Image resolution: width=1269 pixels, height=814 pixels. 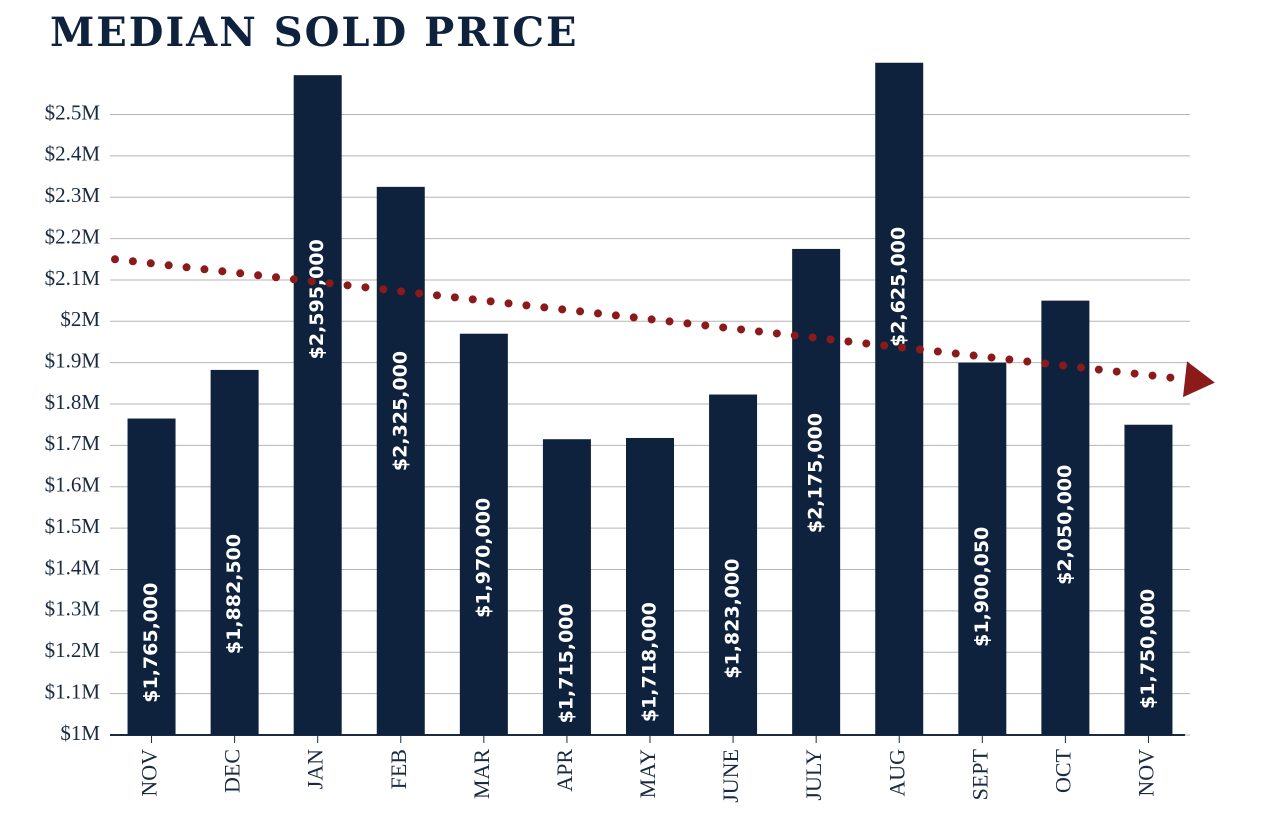 What do you see at coordinates (1148, 649) in the screenshot?
I see `value-label: $1,750,000` at bounding box center [1148, 649].